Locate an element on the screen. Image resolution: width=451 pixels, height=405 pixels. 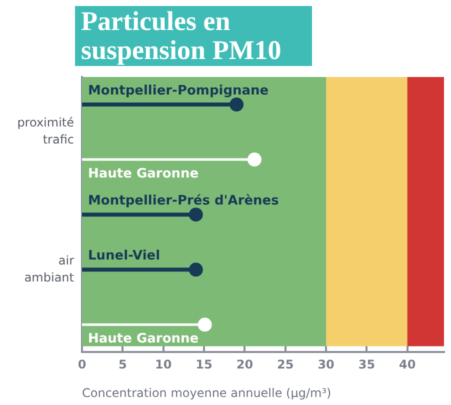
x-tick-label: 35 is located at coordinates (367, 365).